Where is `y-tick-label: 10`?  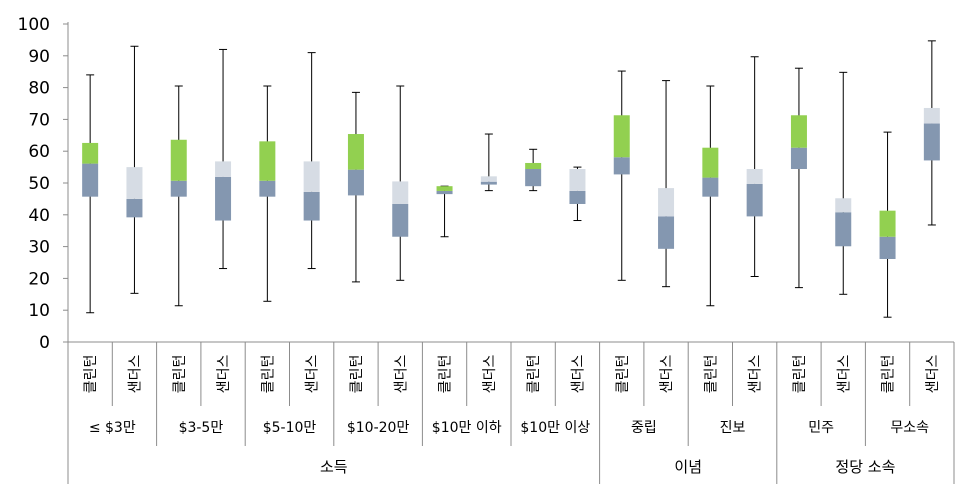
y-tick-label: 10 is located at coordinates (39, 311).